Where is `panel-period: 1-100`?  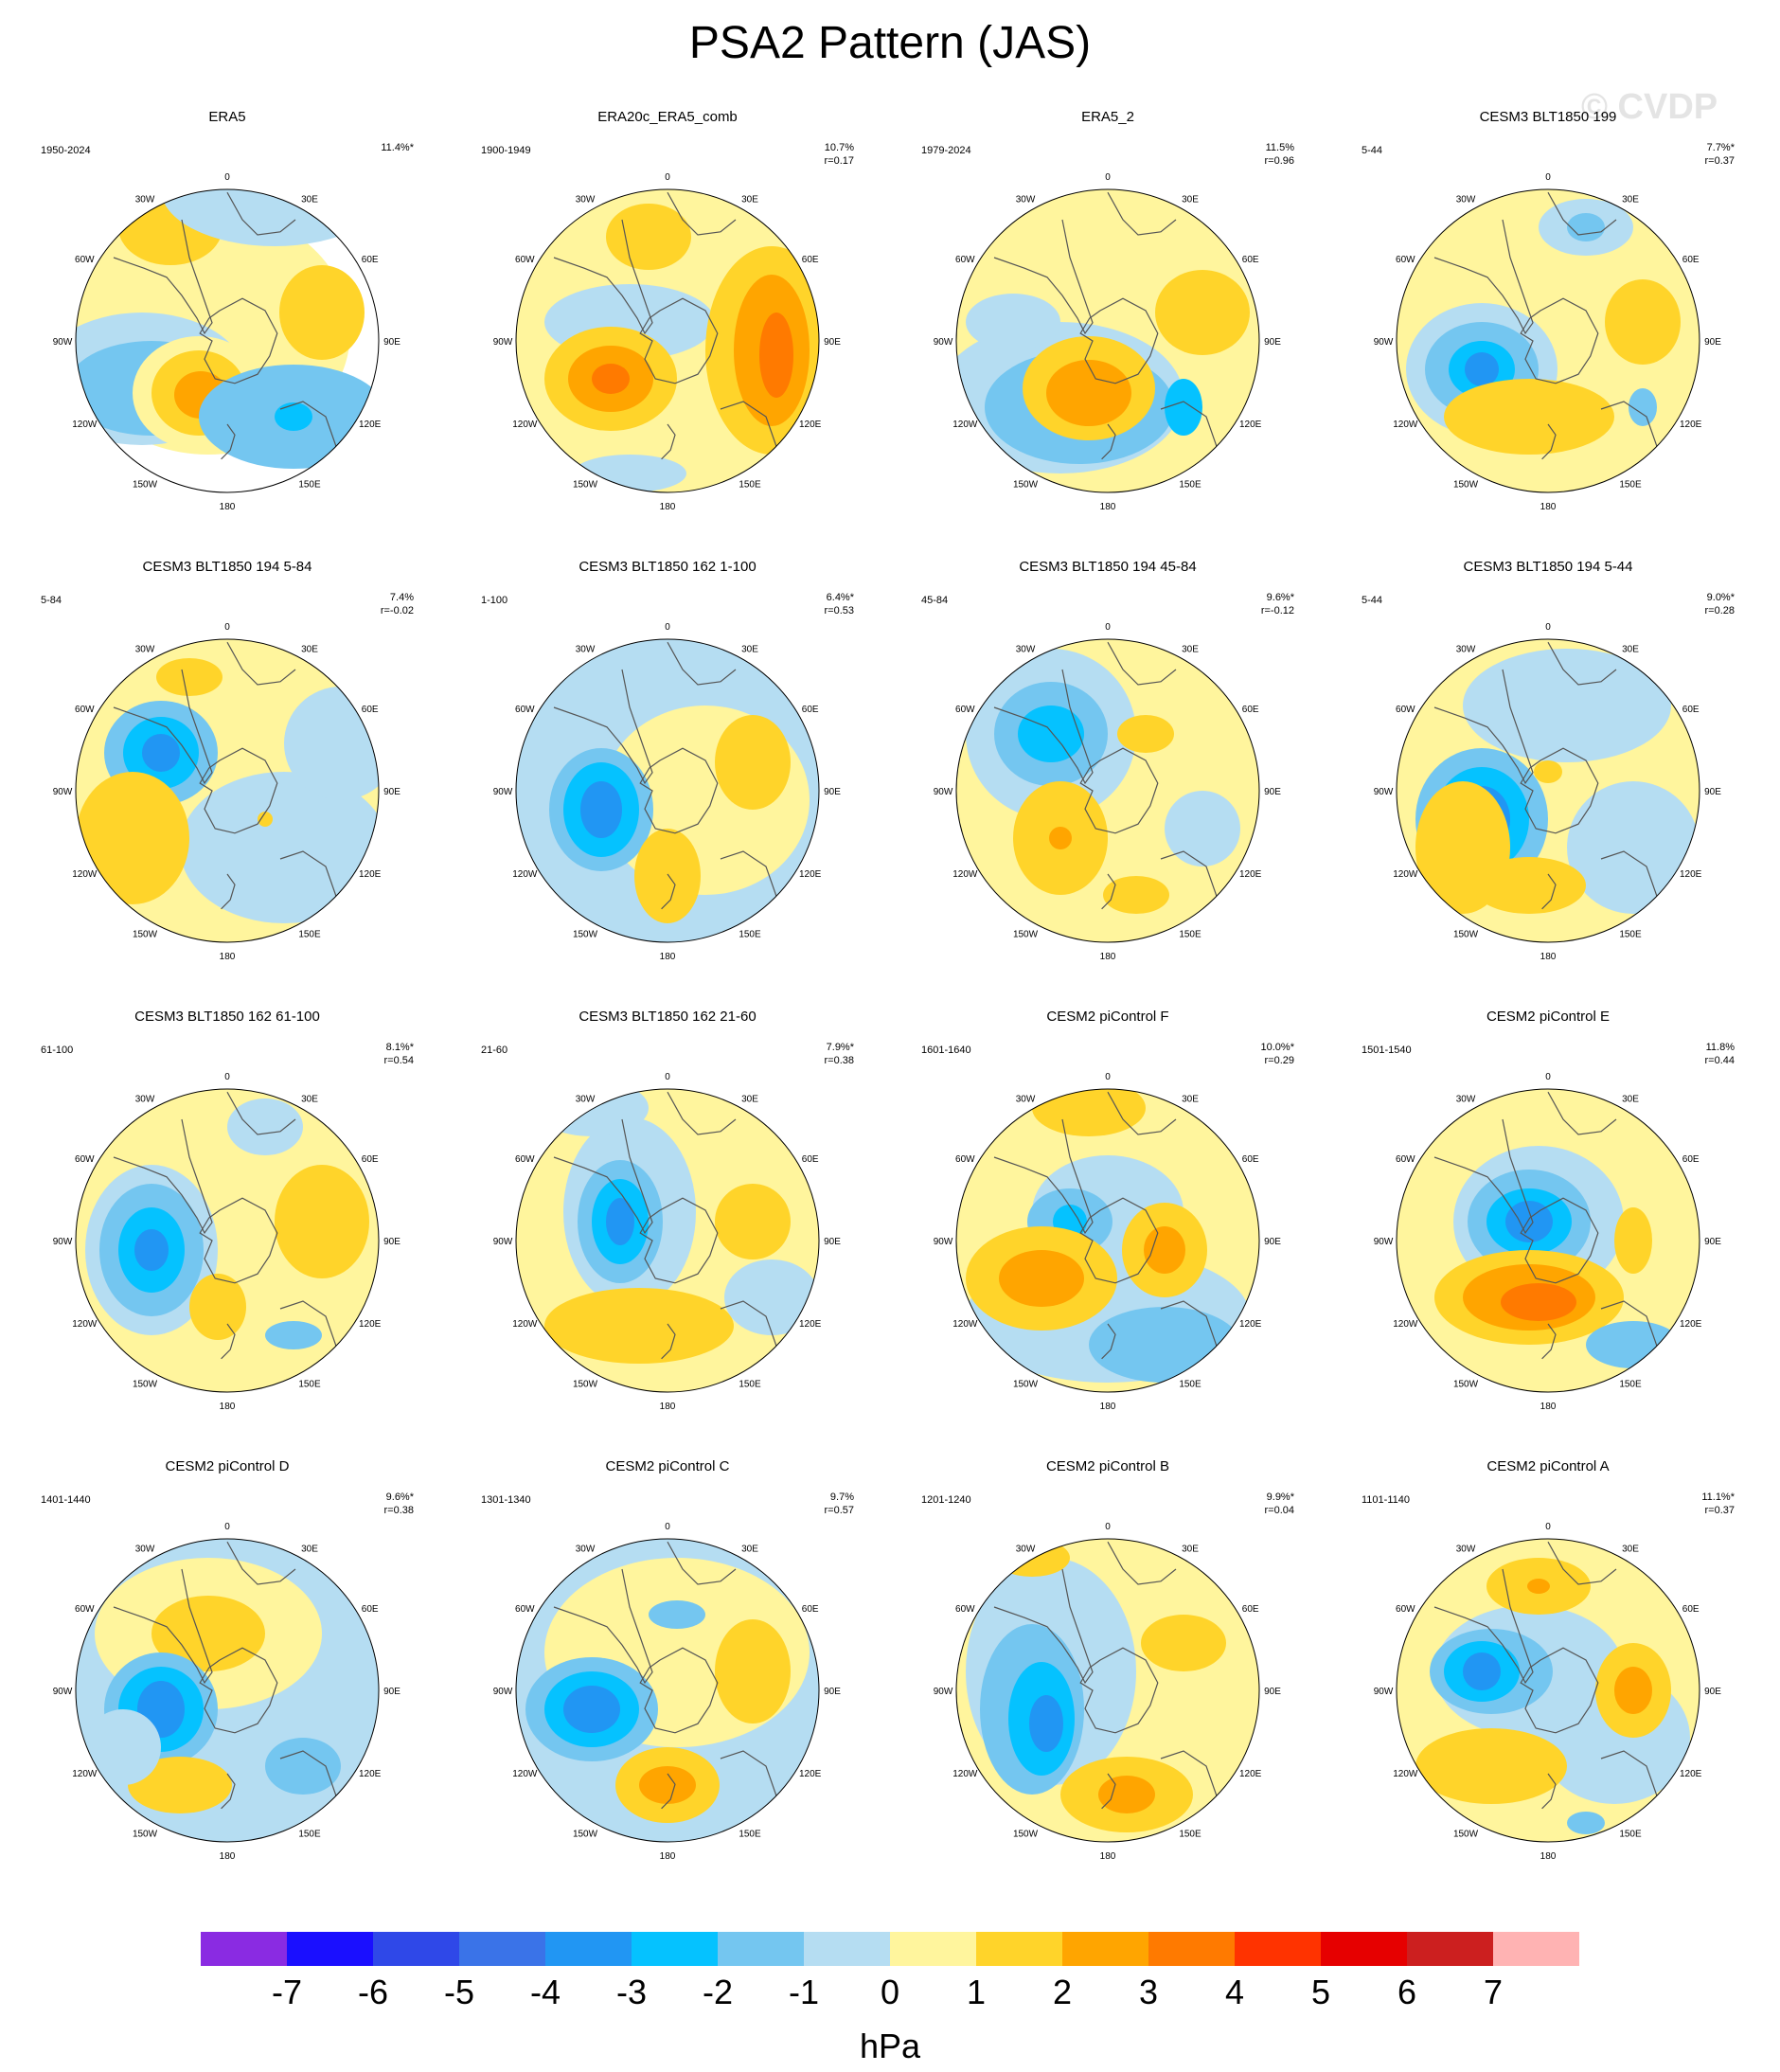
panel-period: 1-100 is located at coordinates (494, 600).